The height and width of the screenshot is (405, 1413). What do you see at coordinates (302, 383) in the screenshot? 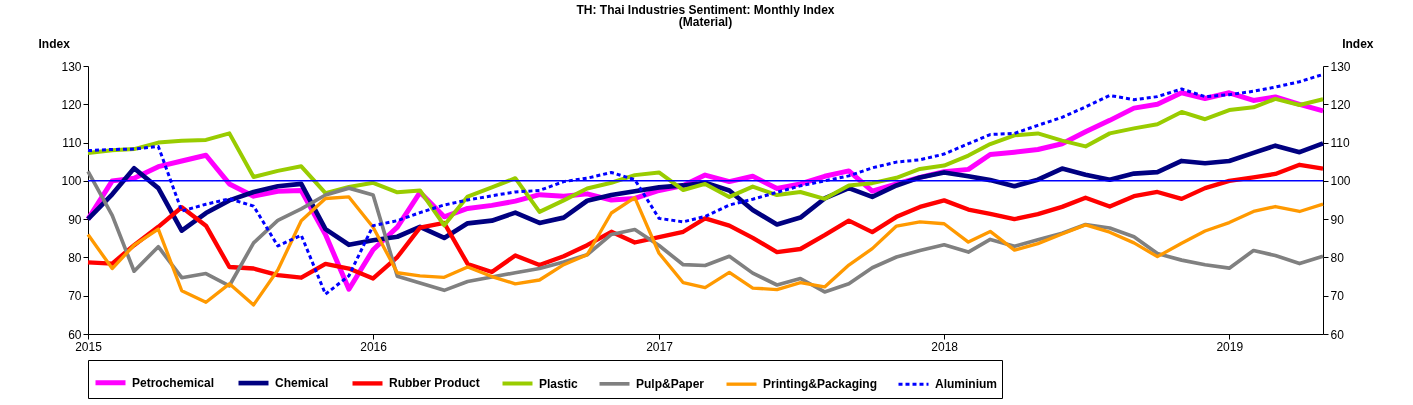
I see `legend-label: Chemical` at bounding box center [302, 383].